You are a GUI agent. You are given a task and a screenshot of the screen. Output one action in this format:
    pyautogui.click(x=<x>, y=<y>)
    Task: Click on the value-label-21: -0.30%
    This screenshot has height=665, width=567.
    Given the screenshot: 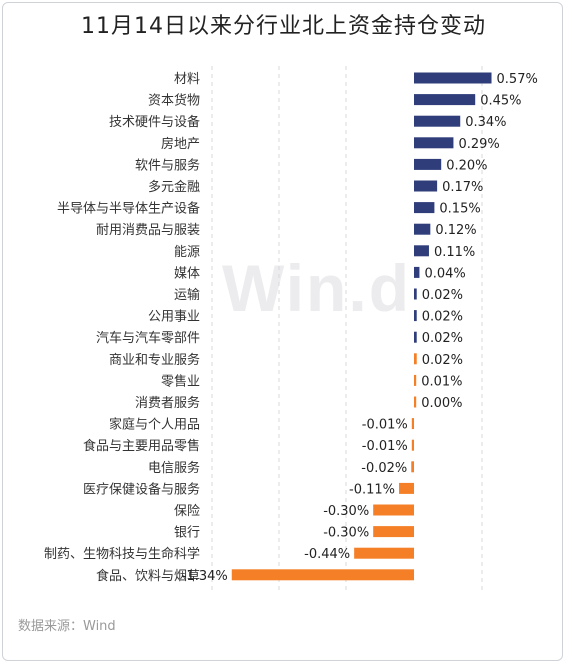 What is the action you would take?
    pyautogui.click(x=346, y=533)
    